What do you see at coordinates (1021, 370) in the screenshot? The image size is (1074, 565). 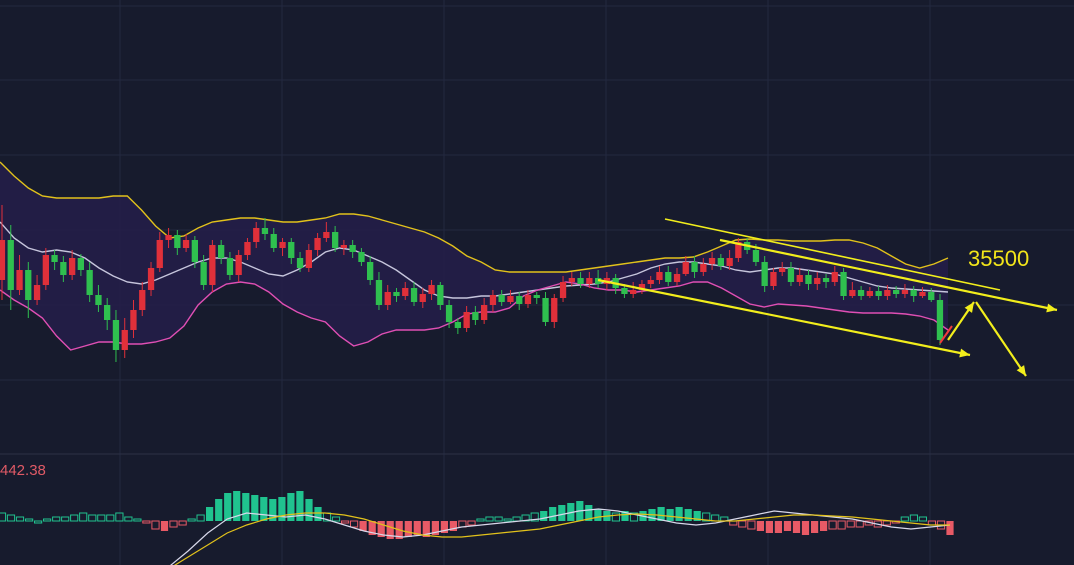 I see `projection-arrow-down-head` at bounding box center [1021, 370].